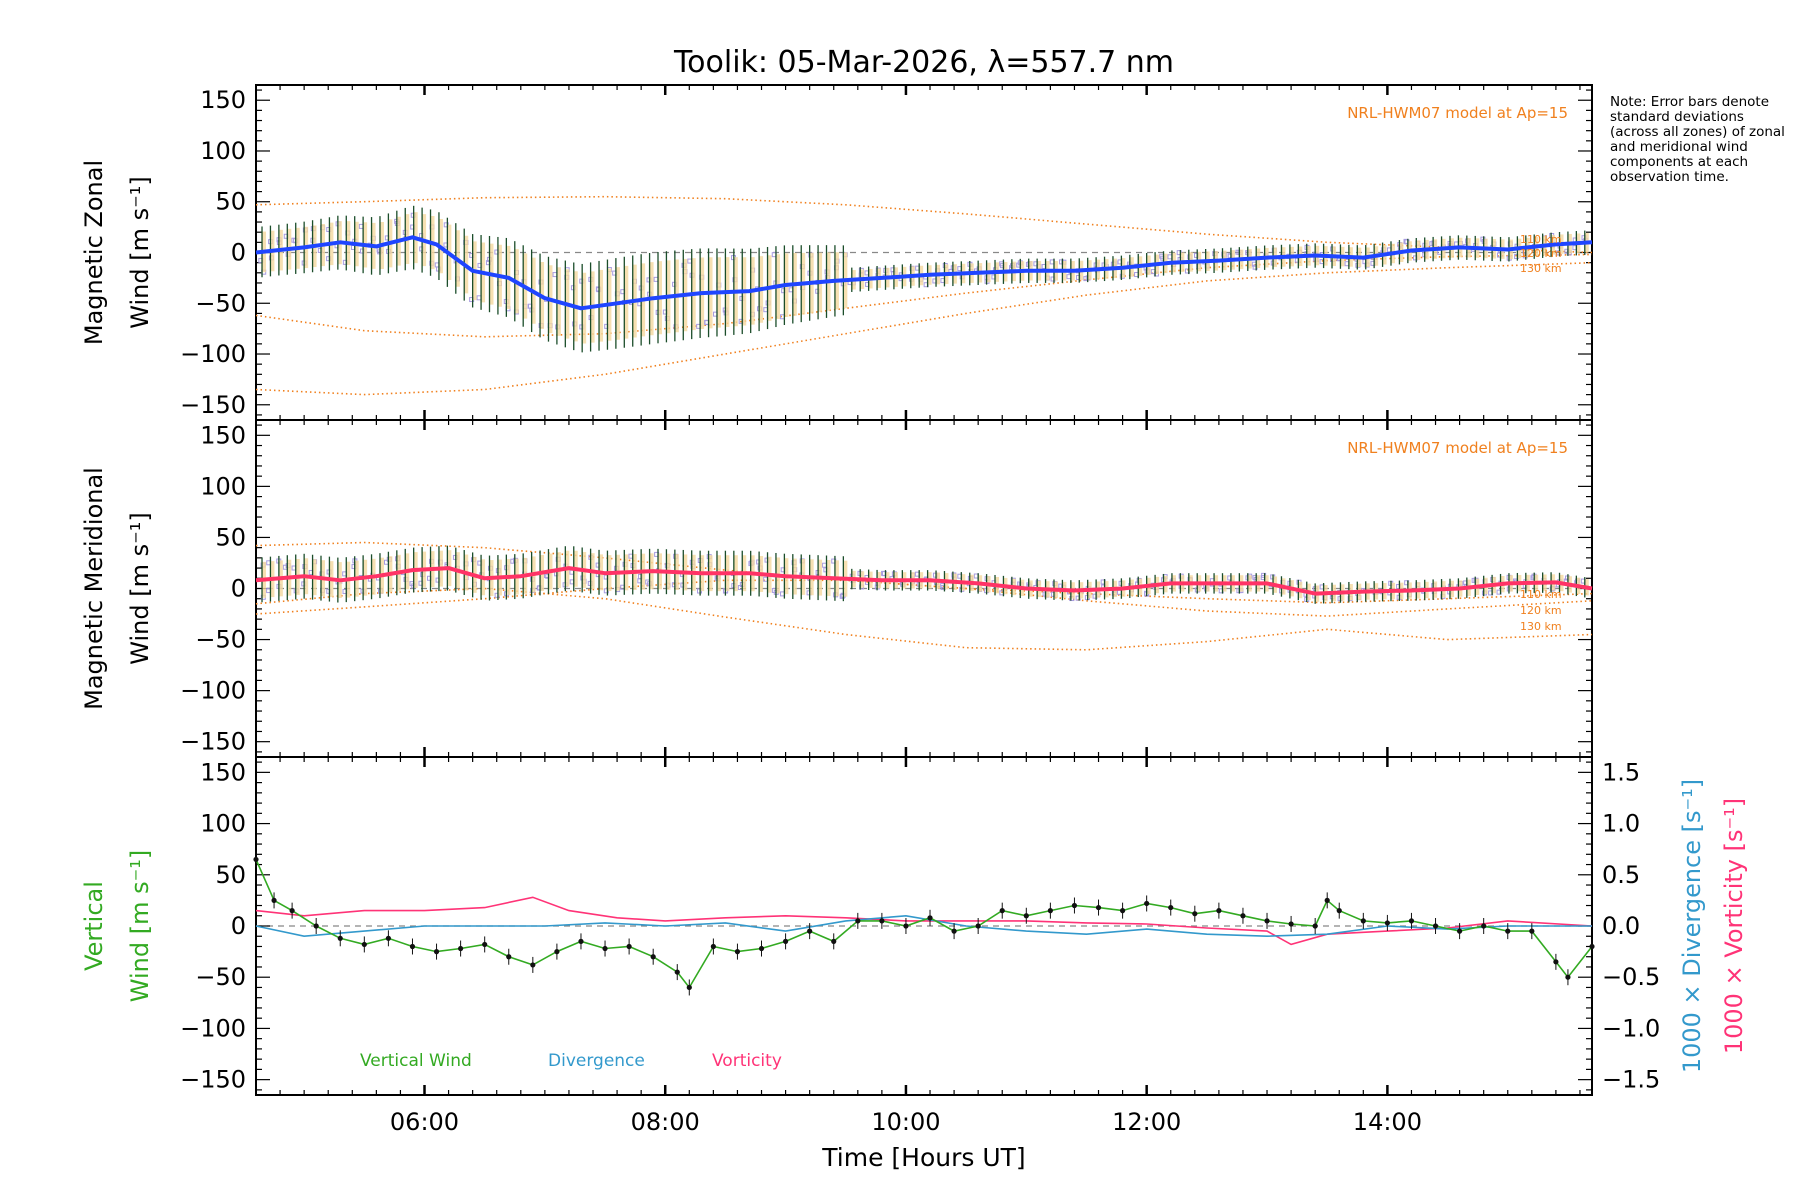 The image size is (1800, 1200). Describe the element at coordinates (1621, 875) in the screenshot. I see `right-y-tick-label: 0.5` at that location.